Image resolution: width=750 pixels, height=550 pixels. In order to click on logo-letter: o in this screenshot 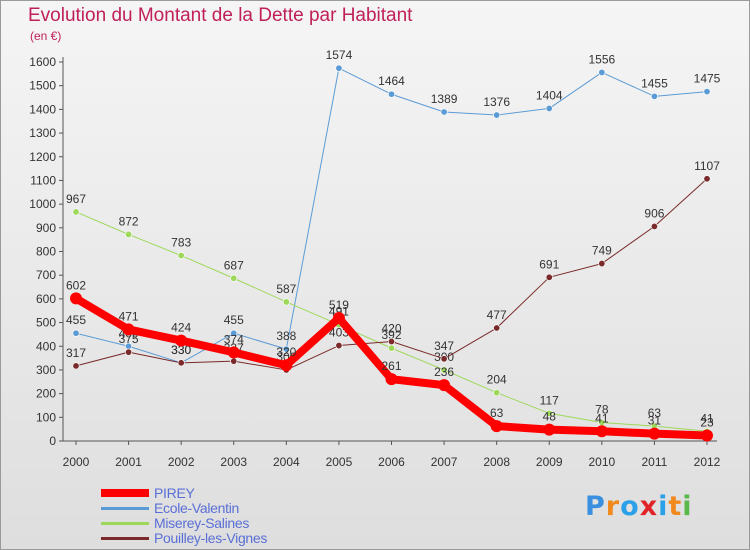, I will do `click(630, 506)`.